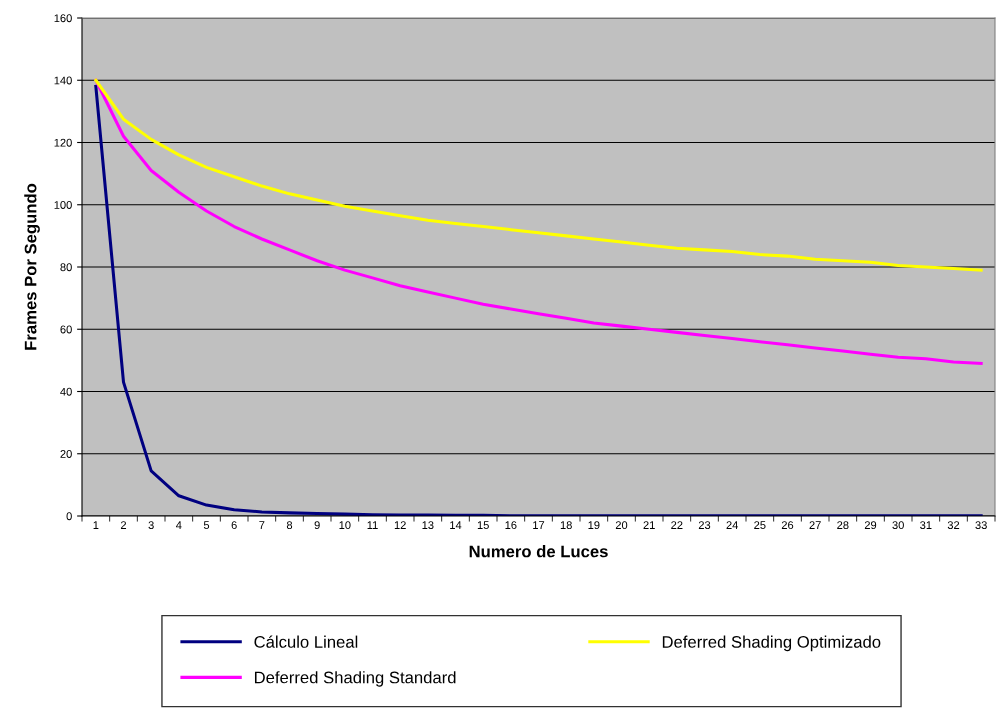 This screenshot has height=715, width=1003. Describe the element at coordinates (953, 525) in the screenshot. I see `x-tick-label: 32` at that location.